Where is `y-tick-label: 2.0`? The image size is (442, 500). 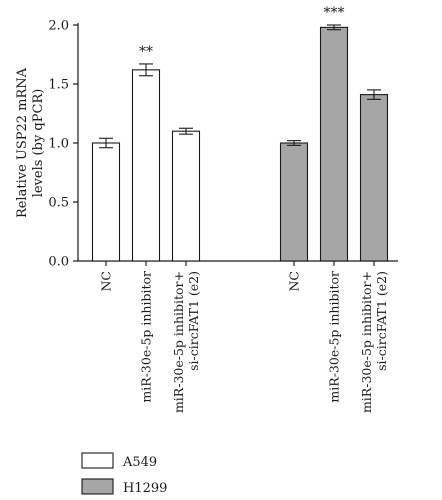
y-tick-label: 2.0 is located at coordinates (58, 26).